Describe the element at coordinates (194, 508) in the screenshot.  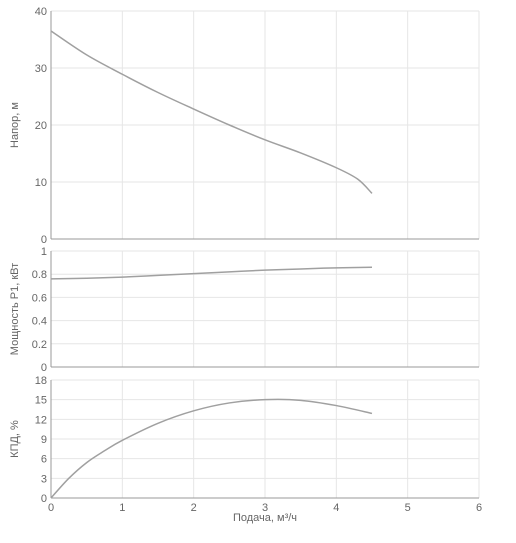
I see `x-tick-label: 2` at that location.